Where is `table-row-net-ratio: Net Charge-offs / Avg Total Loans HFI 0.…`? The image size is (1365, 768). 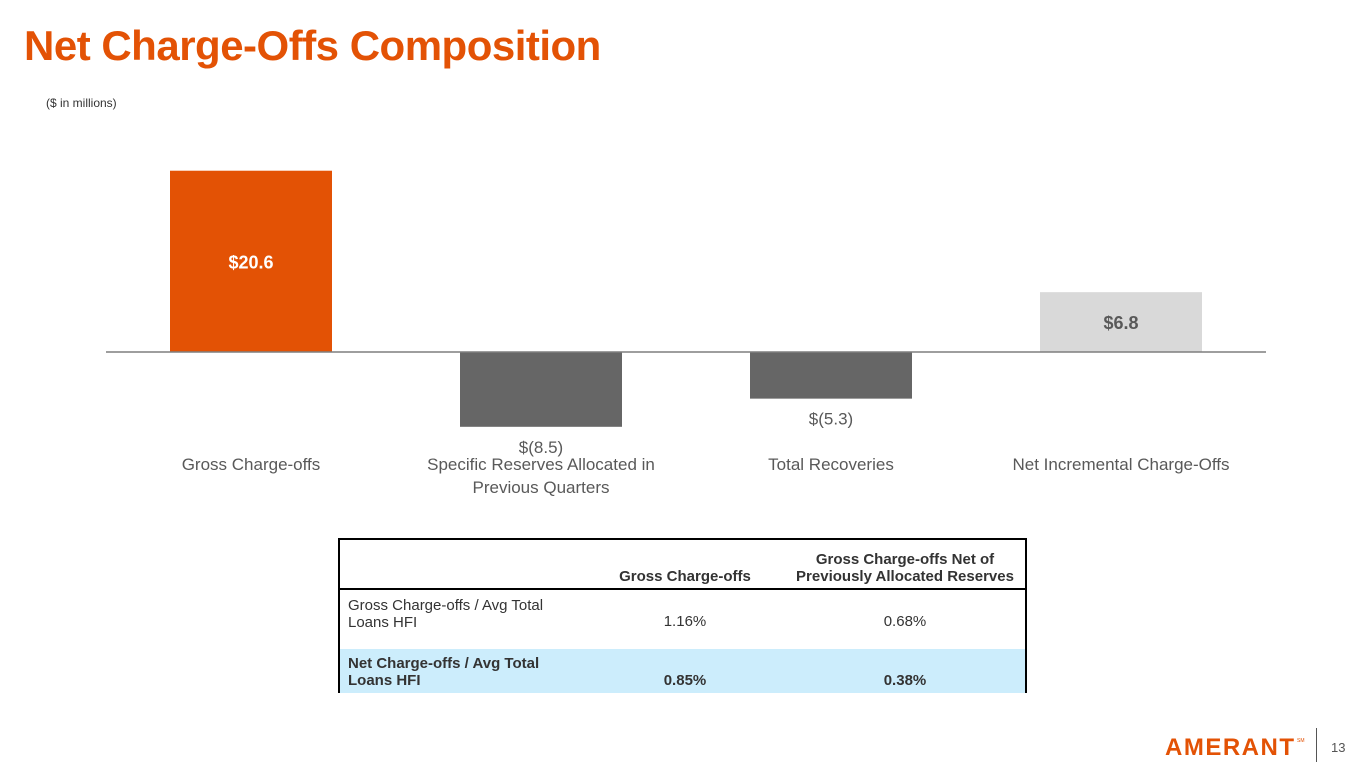 table-row-net-ratio: Net Charge-offs / Avg Total Loans HFI 0.… is located at coordinates (682, 671).